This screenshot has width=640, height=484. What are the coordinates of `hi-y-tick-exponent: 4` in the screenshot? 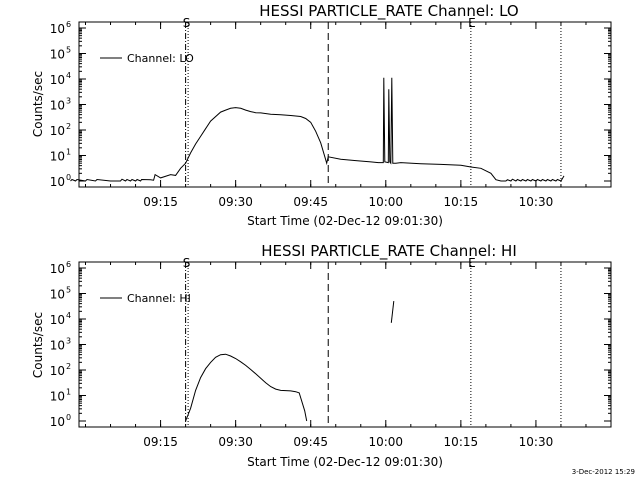 It's located at (68, 315).